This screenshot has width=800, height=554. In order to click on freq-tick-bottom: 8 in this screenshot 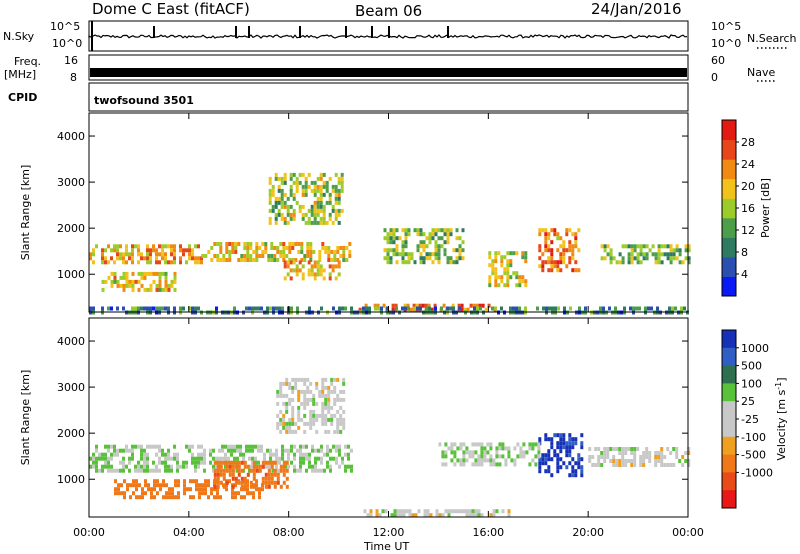, I will do `click(73, 77)`.